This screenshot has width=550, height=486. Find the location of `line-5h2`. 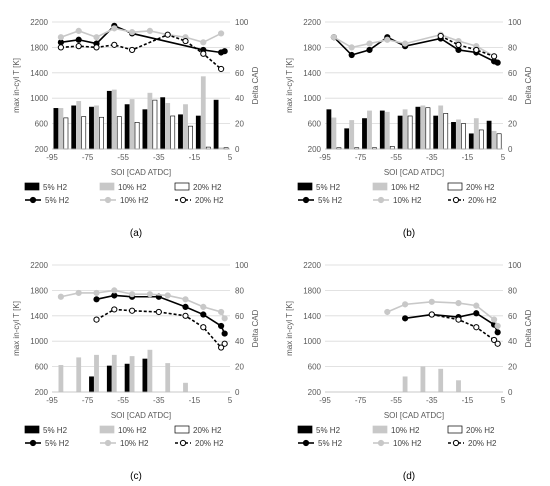

line-5h2 is located at coordinates (415, 50).